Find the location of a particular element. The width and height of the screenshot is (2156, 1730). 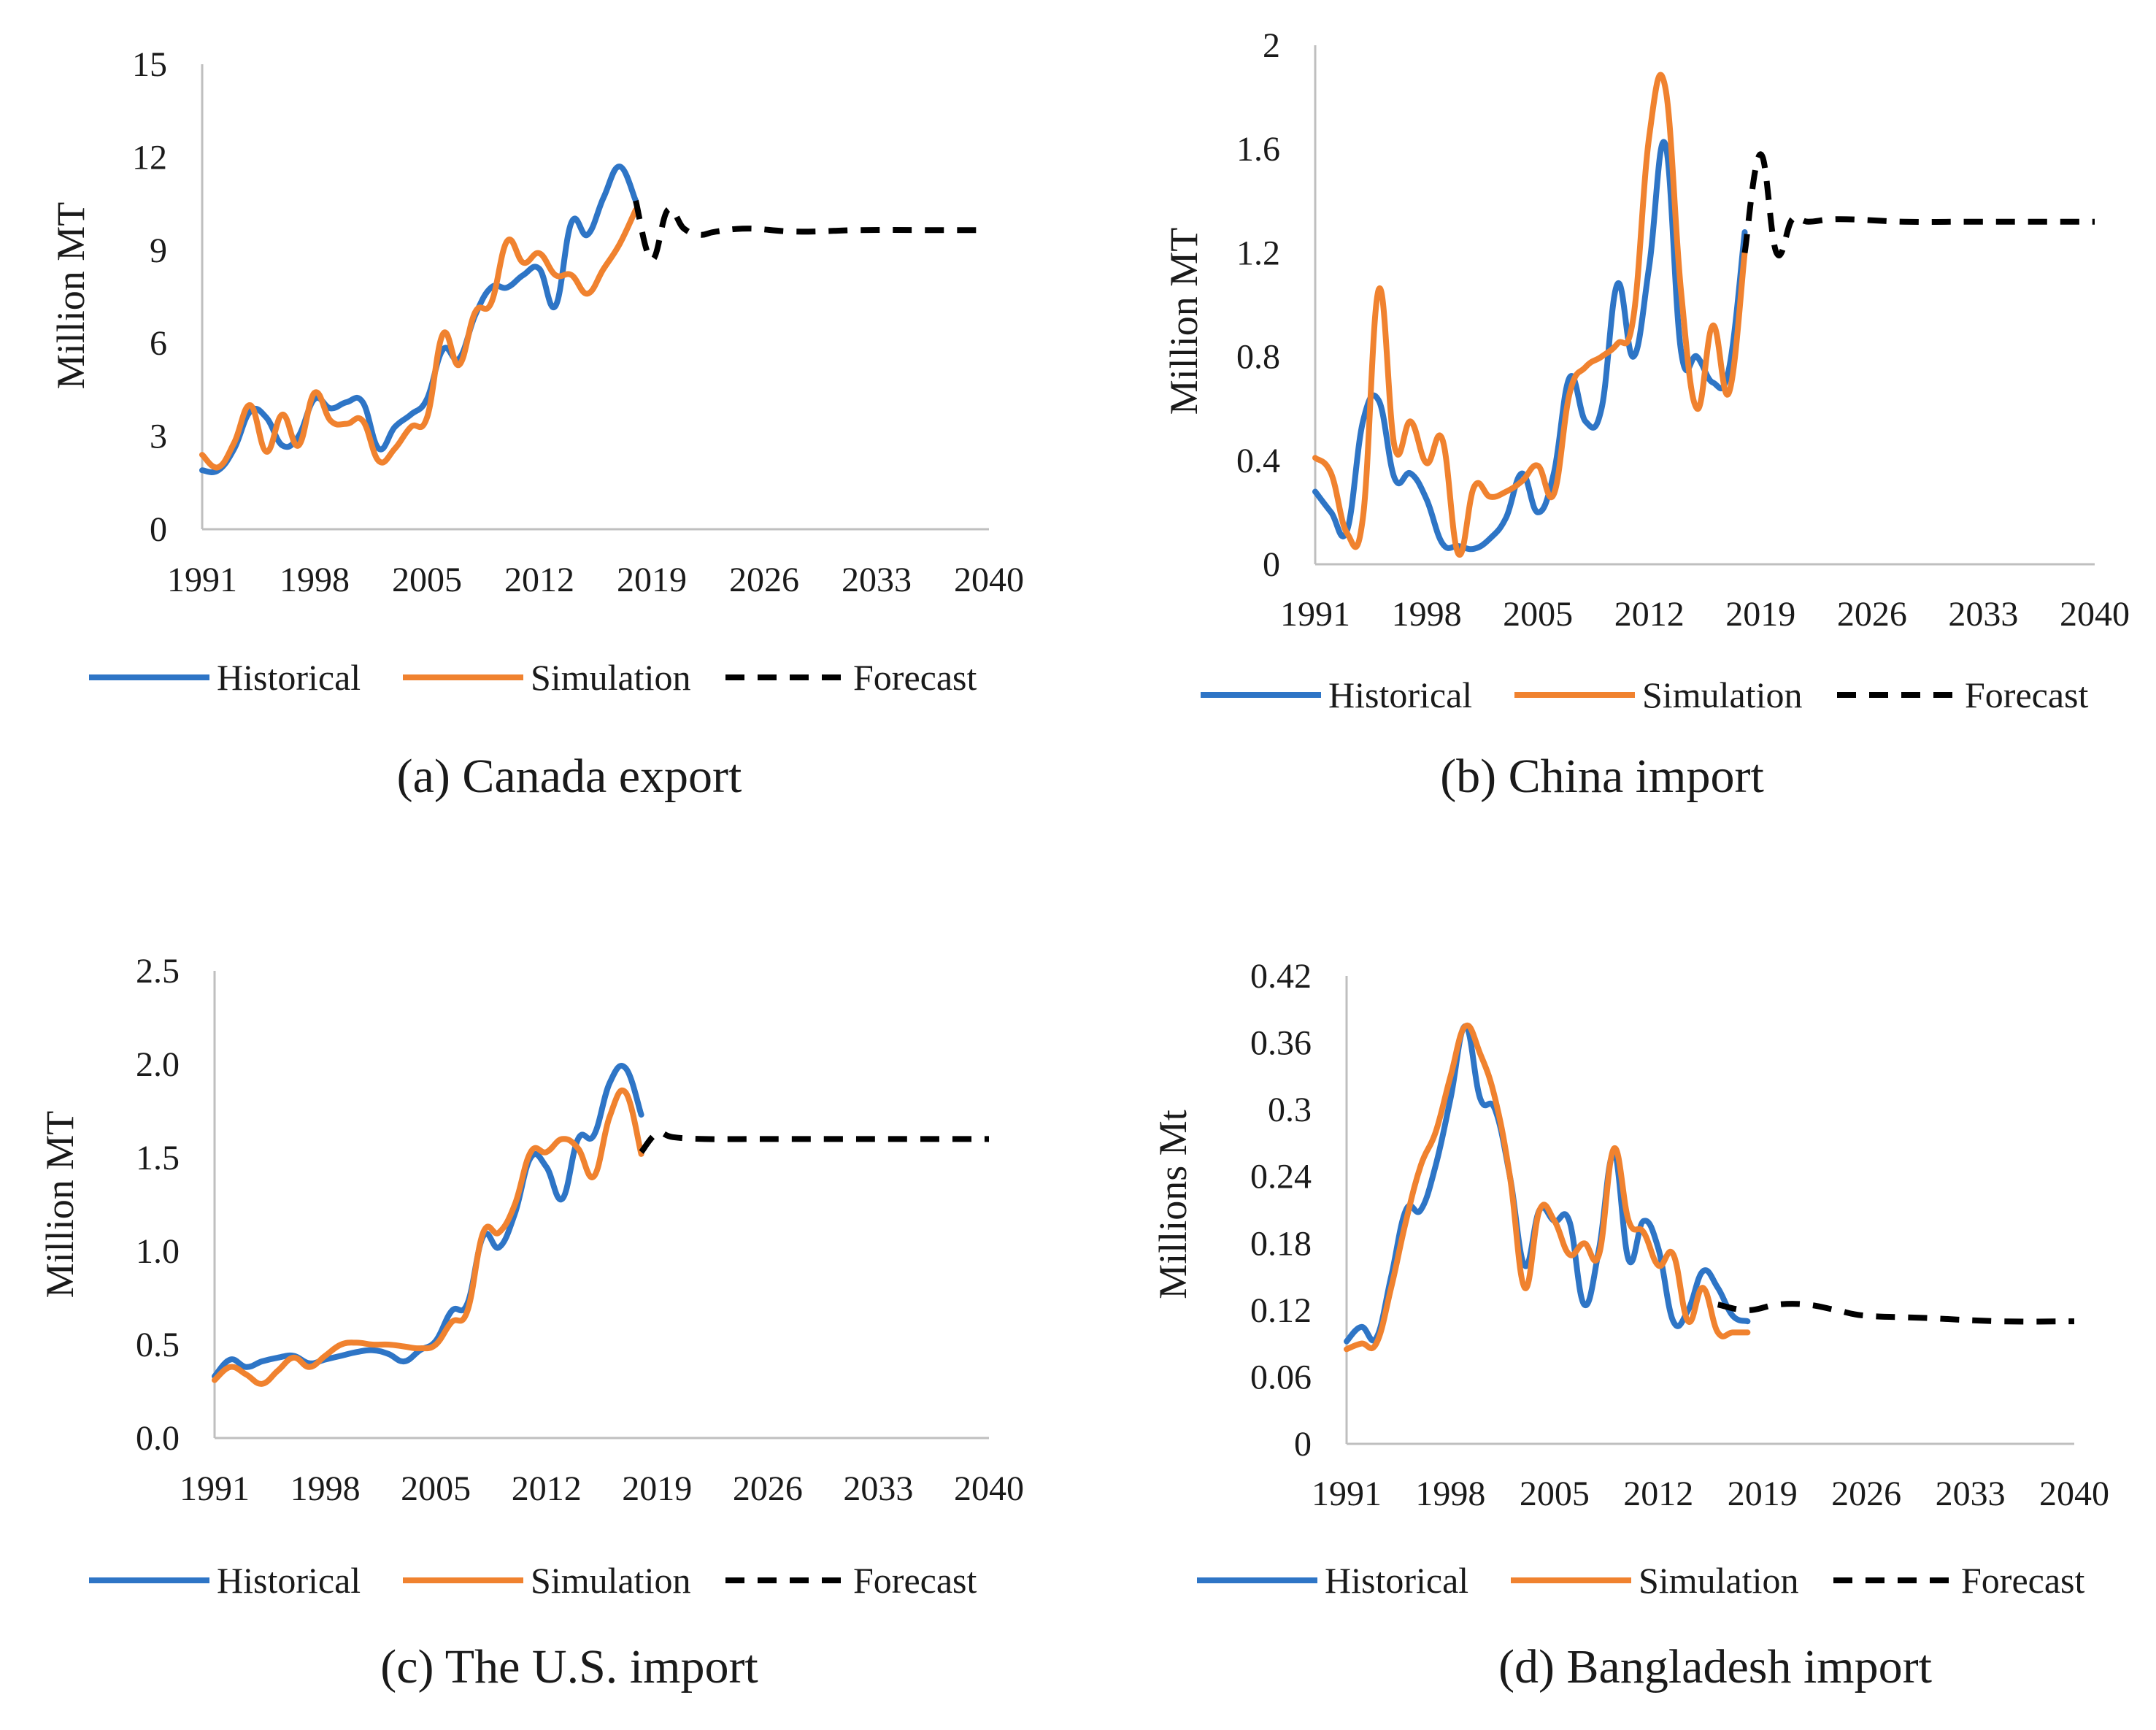

y-tick-label: 1.2 is located at coordinates (1258, 253).